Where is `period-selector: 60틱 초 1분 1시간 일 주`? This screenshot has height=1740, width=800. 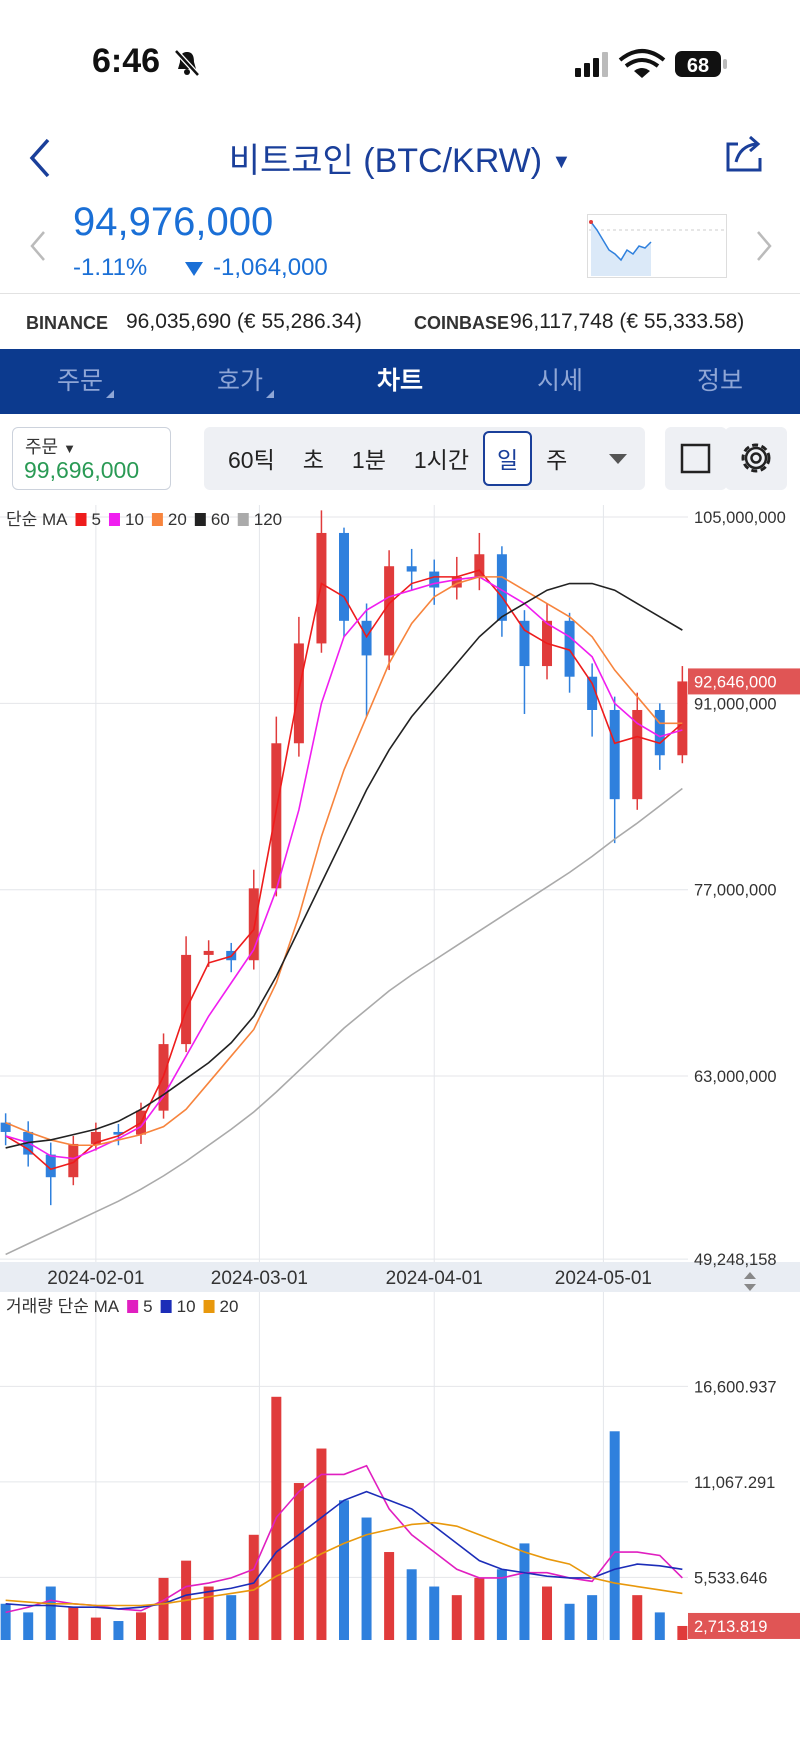
period-selector: 60틱 초 1분 1시간 일 주 is located at coordinates (424, 458).